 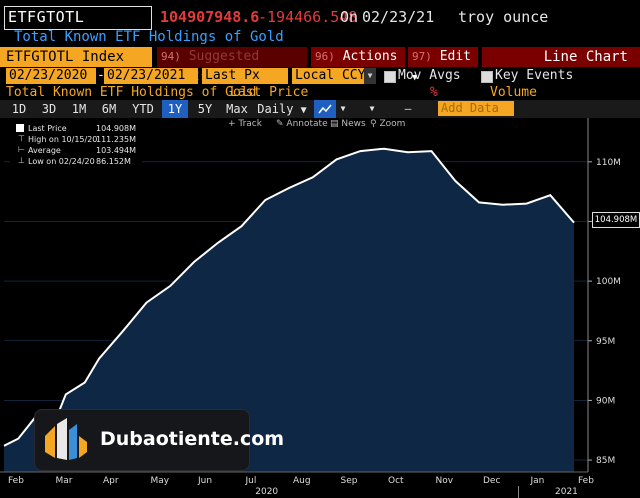 I want to click on price-field-select: Last Px, so click(x=245, y=76).